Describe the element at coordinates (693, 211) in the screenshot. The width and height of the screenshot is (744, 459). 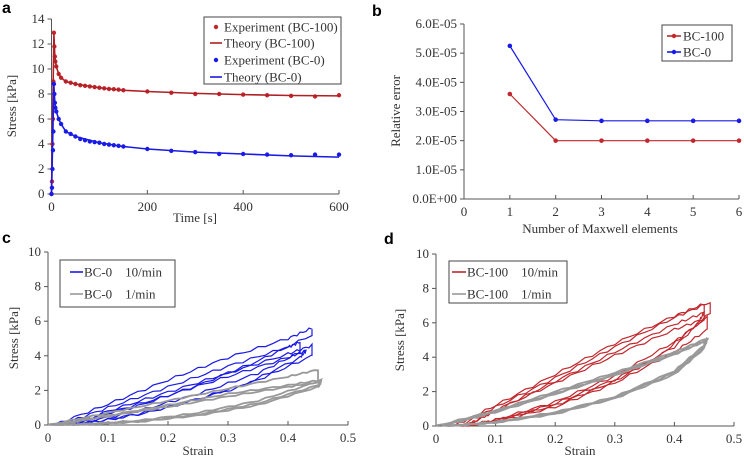
I see `x-tick-label: 5` at that location.